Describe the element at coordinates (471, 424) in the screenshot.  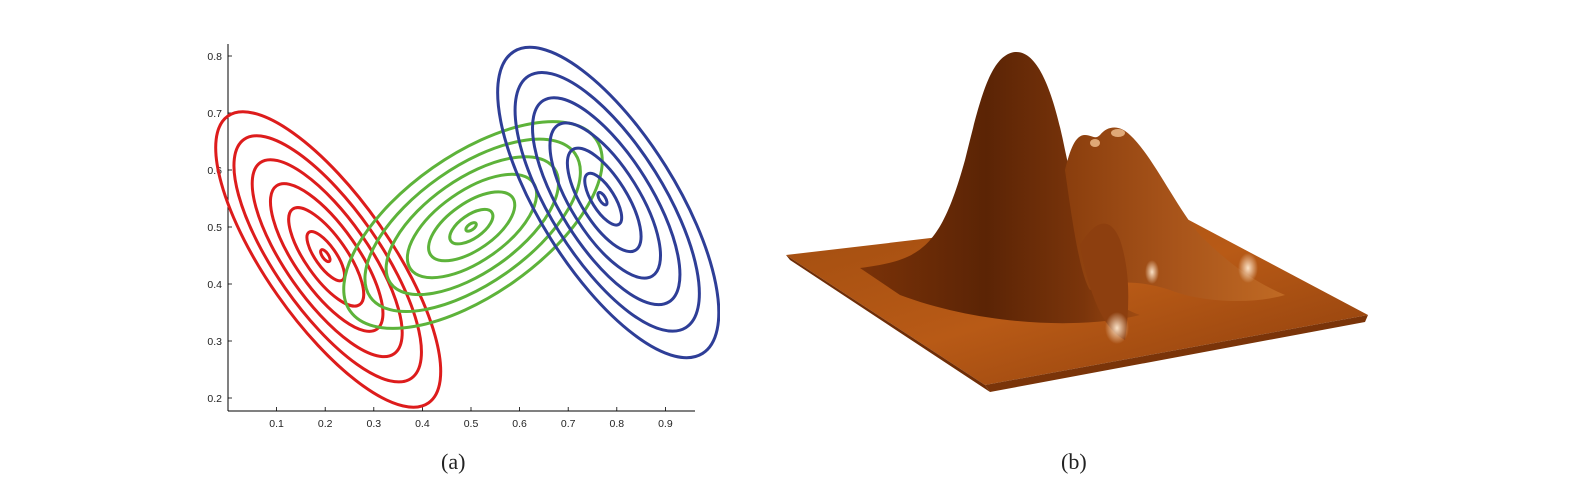
I see `x-tick-label: 0.5` at that location.